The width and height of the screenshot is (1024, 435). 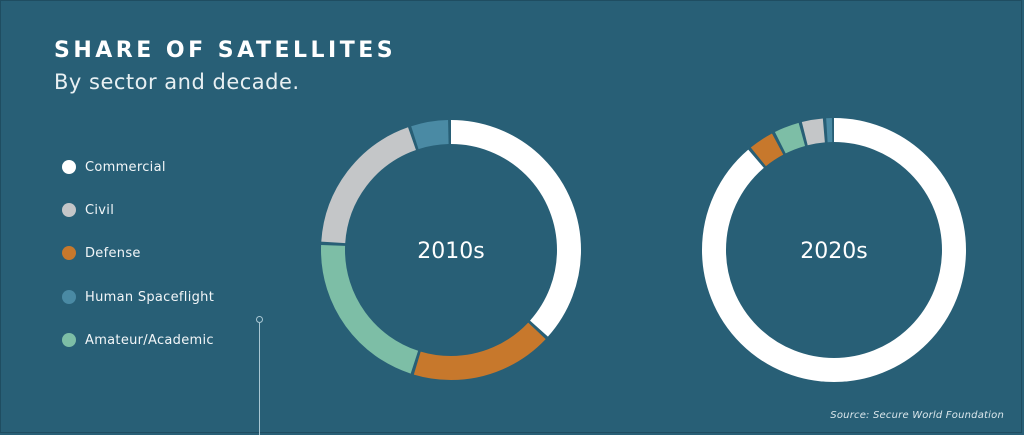 I want to click on chart-subtitle: By sector and decade., so click(x=177, y=82).